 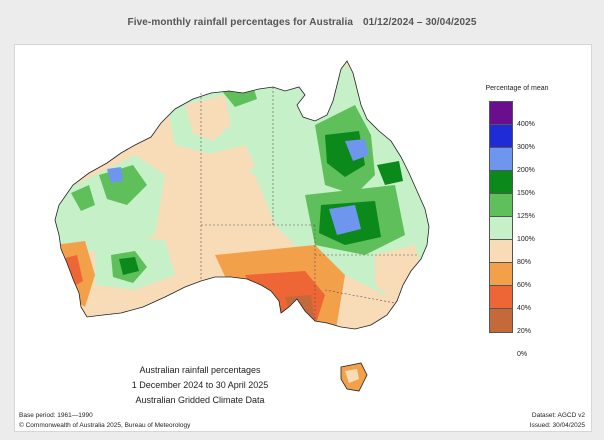 I want to click on legend-tick-label: 100%, so click(x=526, y=239).